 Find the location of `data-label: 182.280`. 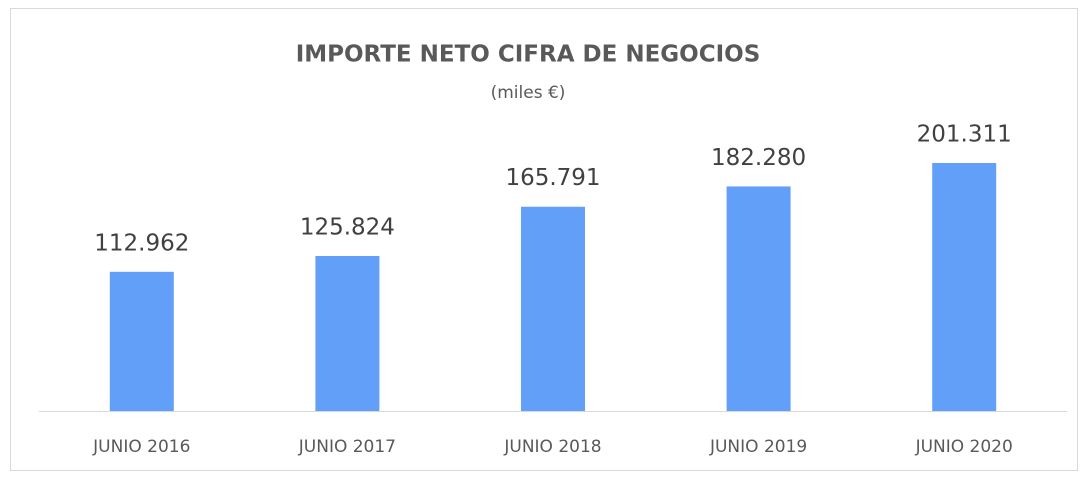

data-label: 182.280 is located at coordinates (758, 158).